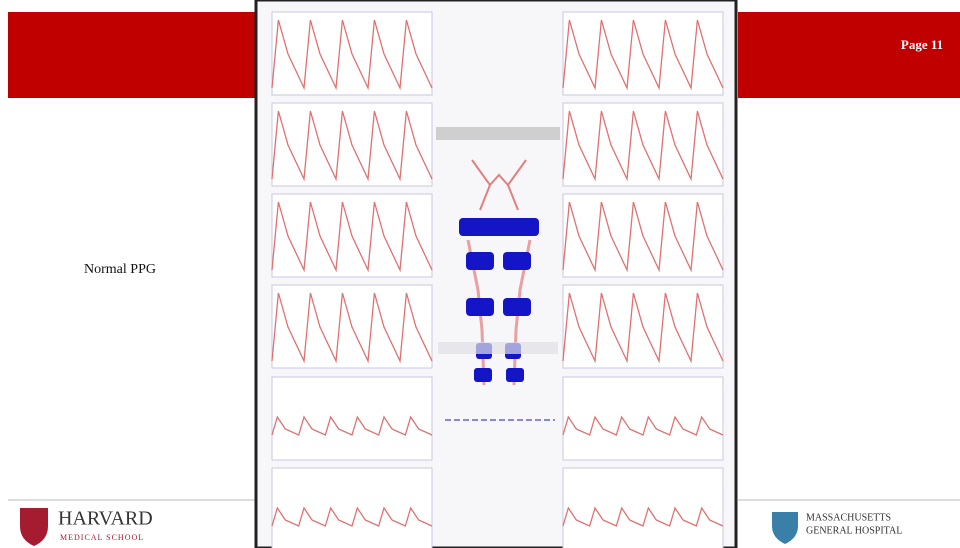  I want to click on mgh-line1: MASSACHUSETTS, so click(848, 517).